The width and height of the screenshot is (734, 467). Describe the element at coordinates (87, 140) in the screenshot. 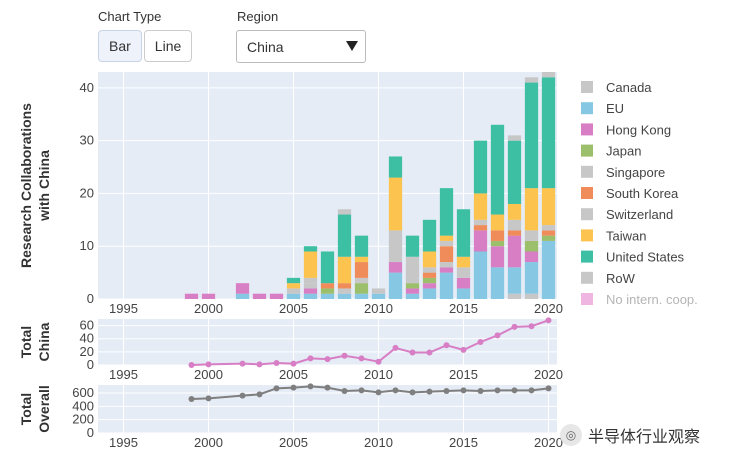

I see `y-tick-label: 30` at that location.